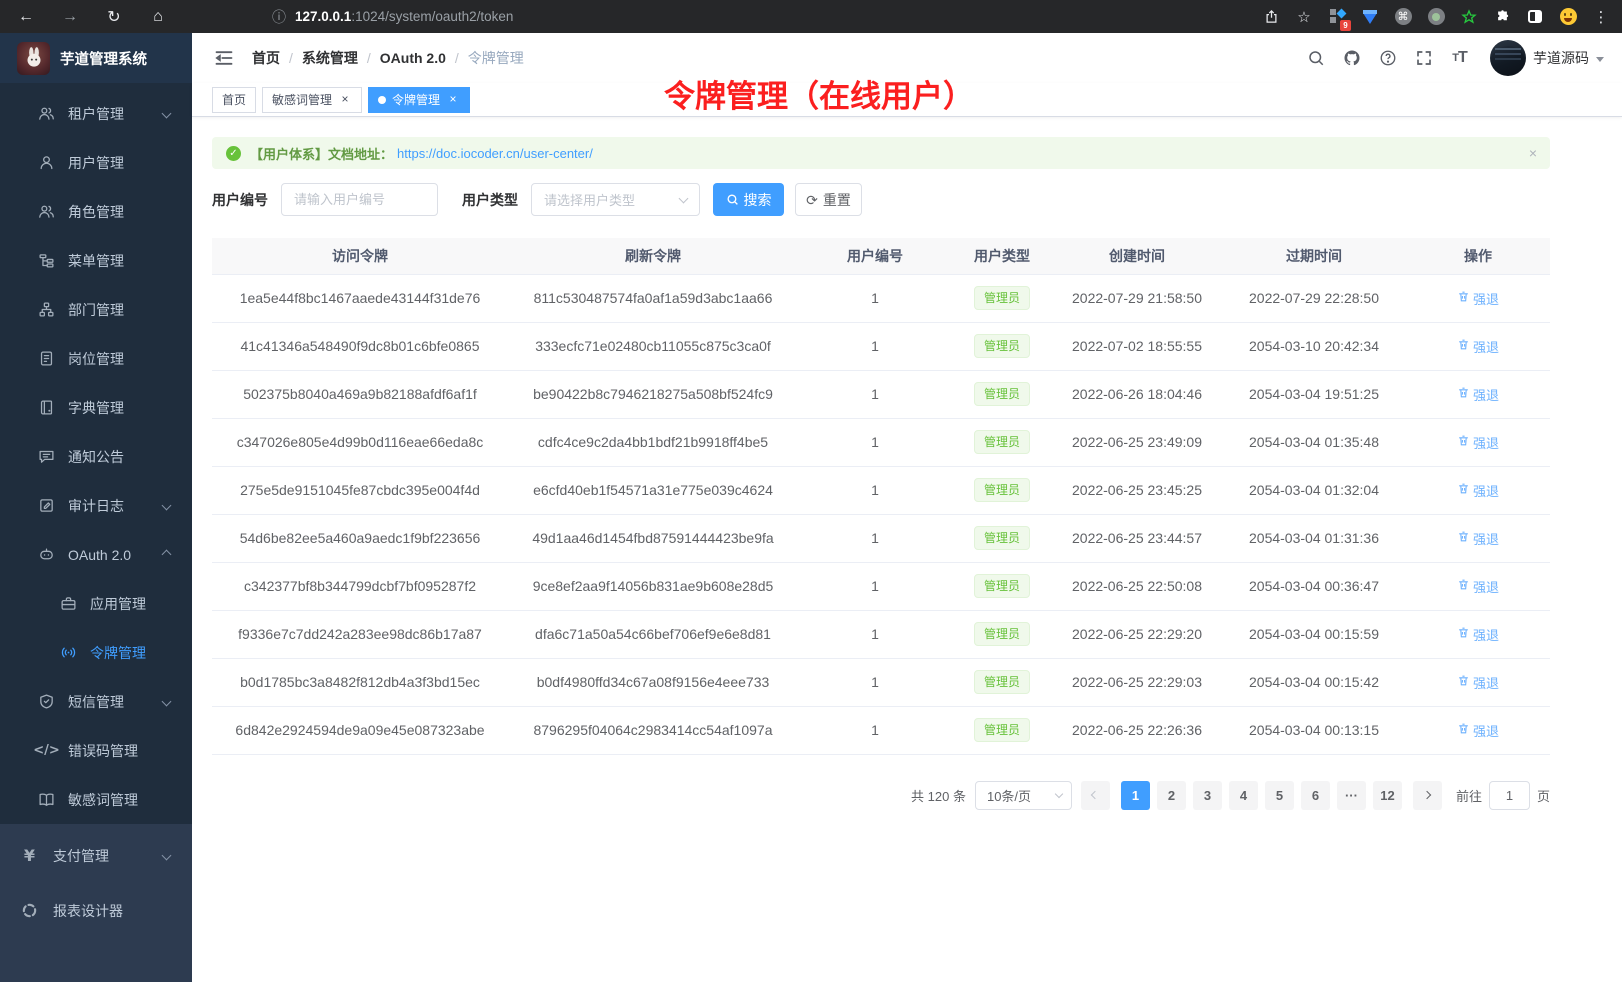 The width and height of the screenshot is (1622, 982). I want to click on user-type-select: 请选择用户类型, so click(615, 199).